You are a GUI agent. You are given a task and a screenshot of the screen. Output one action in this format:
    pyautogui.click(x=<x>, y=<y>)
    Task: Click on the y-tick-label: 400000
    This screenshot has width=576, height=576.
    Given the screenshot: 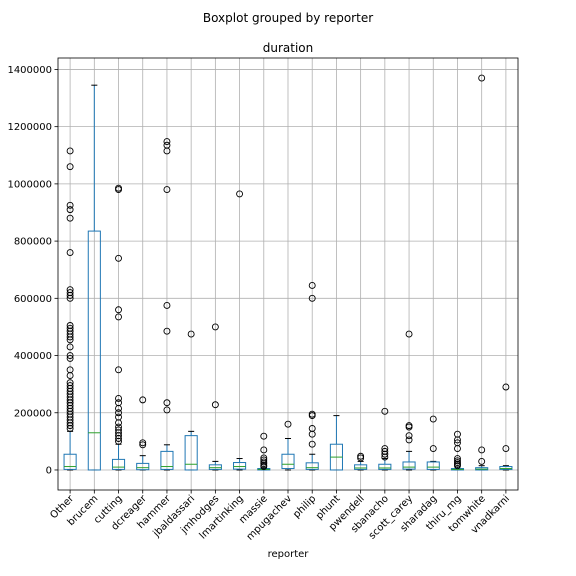 What is the action you would take?
    pyautogui.click(x=33, y=356)
    